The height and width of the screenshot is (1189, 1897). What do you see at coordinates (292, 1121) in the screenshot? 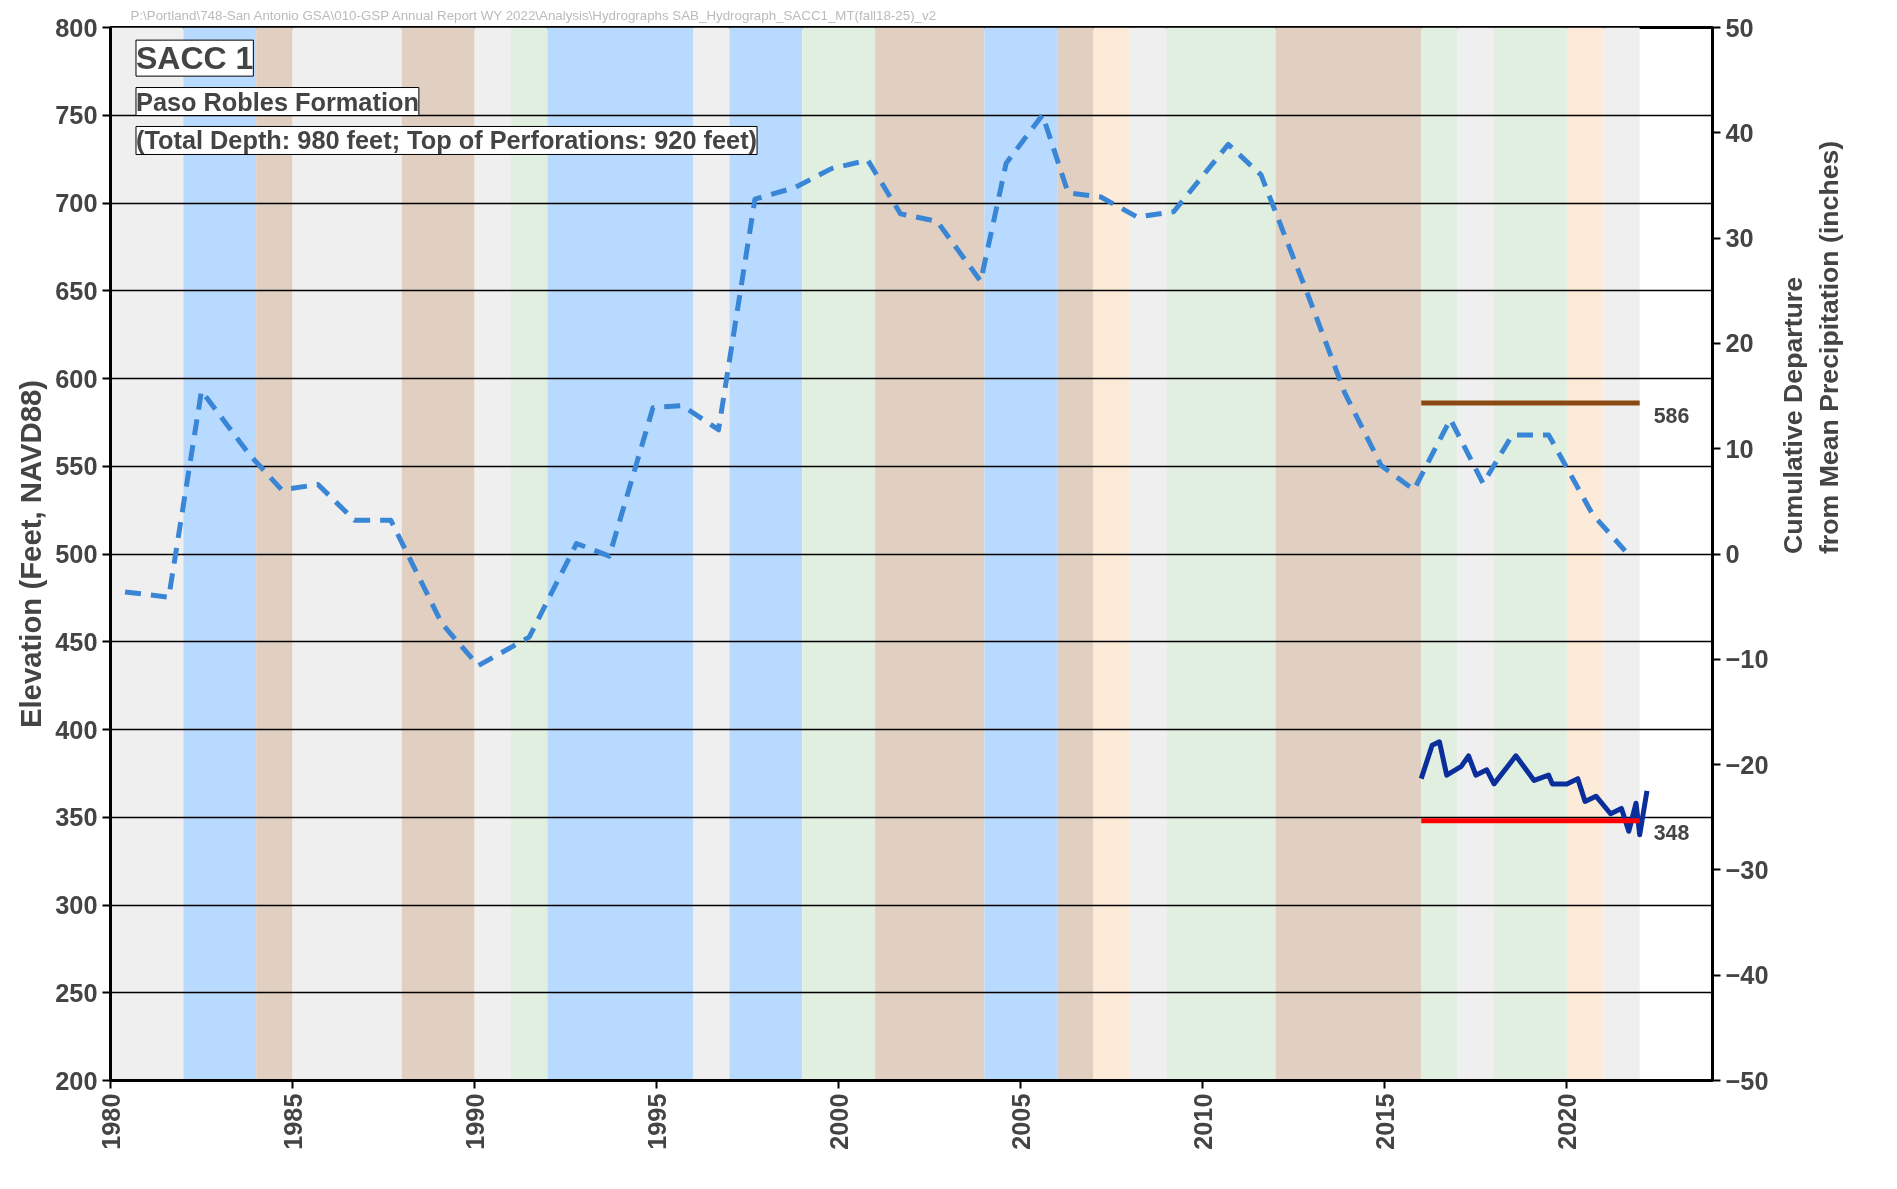
I see `x-tick-label: 1985` at bounding box center [292, 1121].